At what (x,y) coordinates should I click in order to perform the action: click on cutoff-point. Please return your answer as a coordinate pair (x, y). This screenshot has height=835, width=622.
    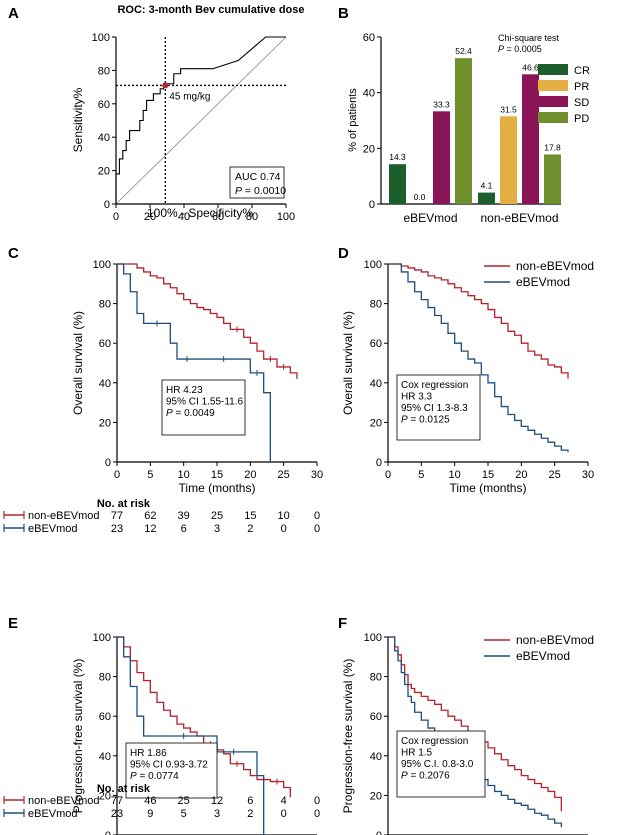
    Looking at the image, I should click on (165, 85).